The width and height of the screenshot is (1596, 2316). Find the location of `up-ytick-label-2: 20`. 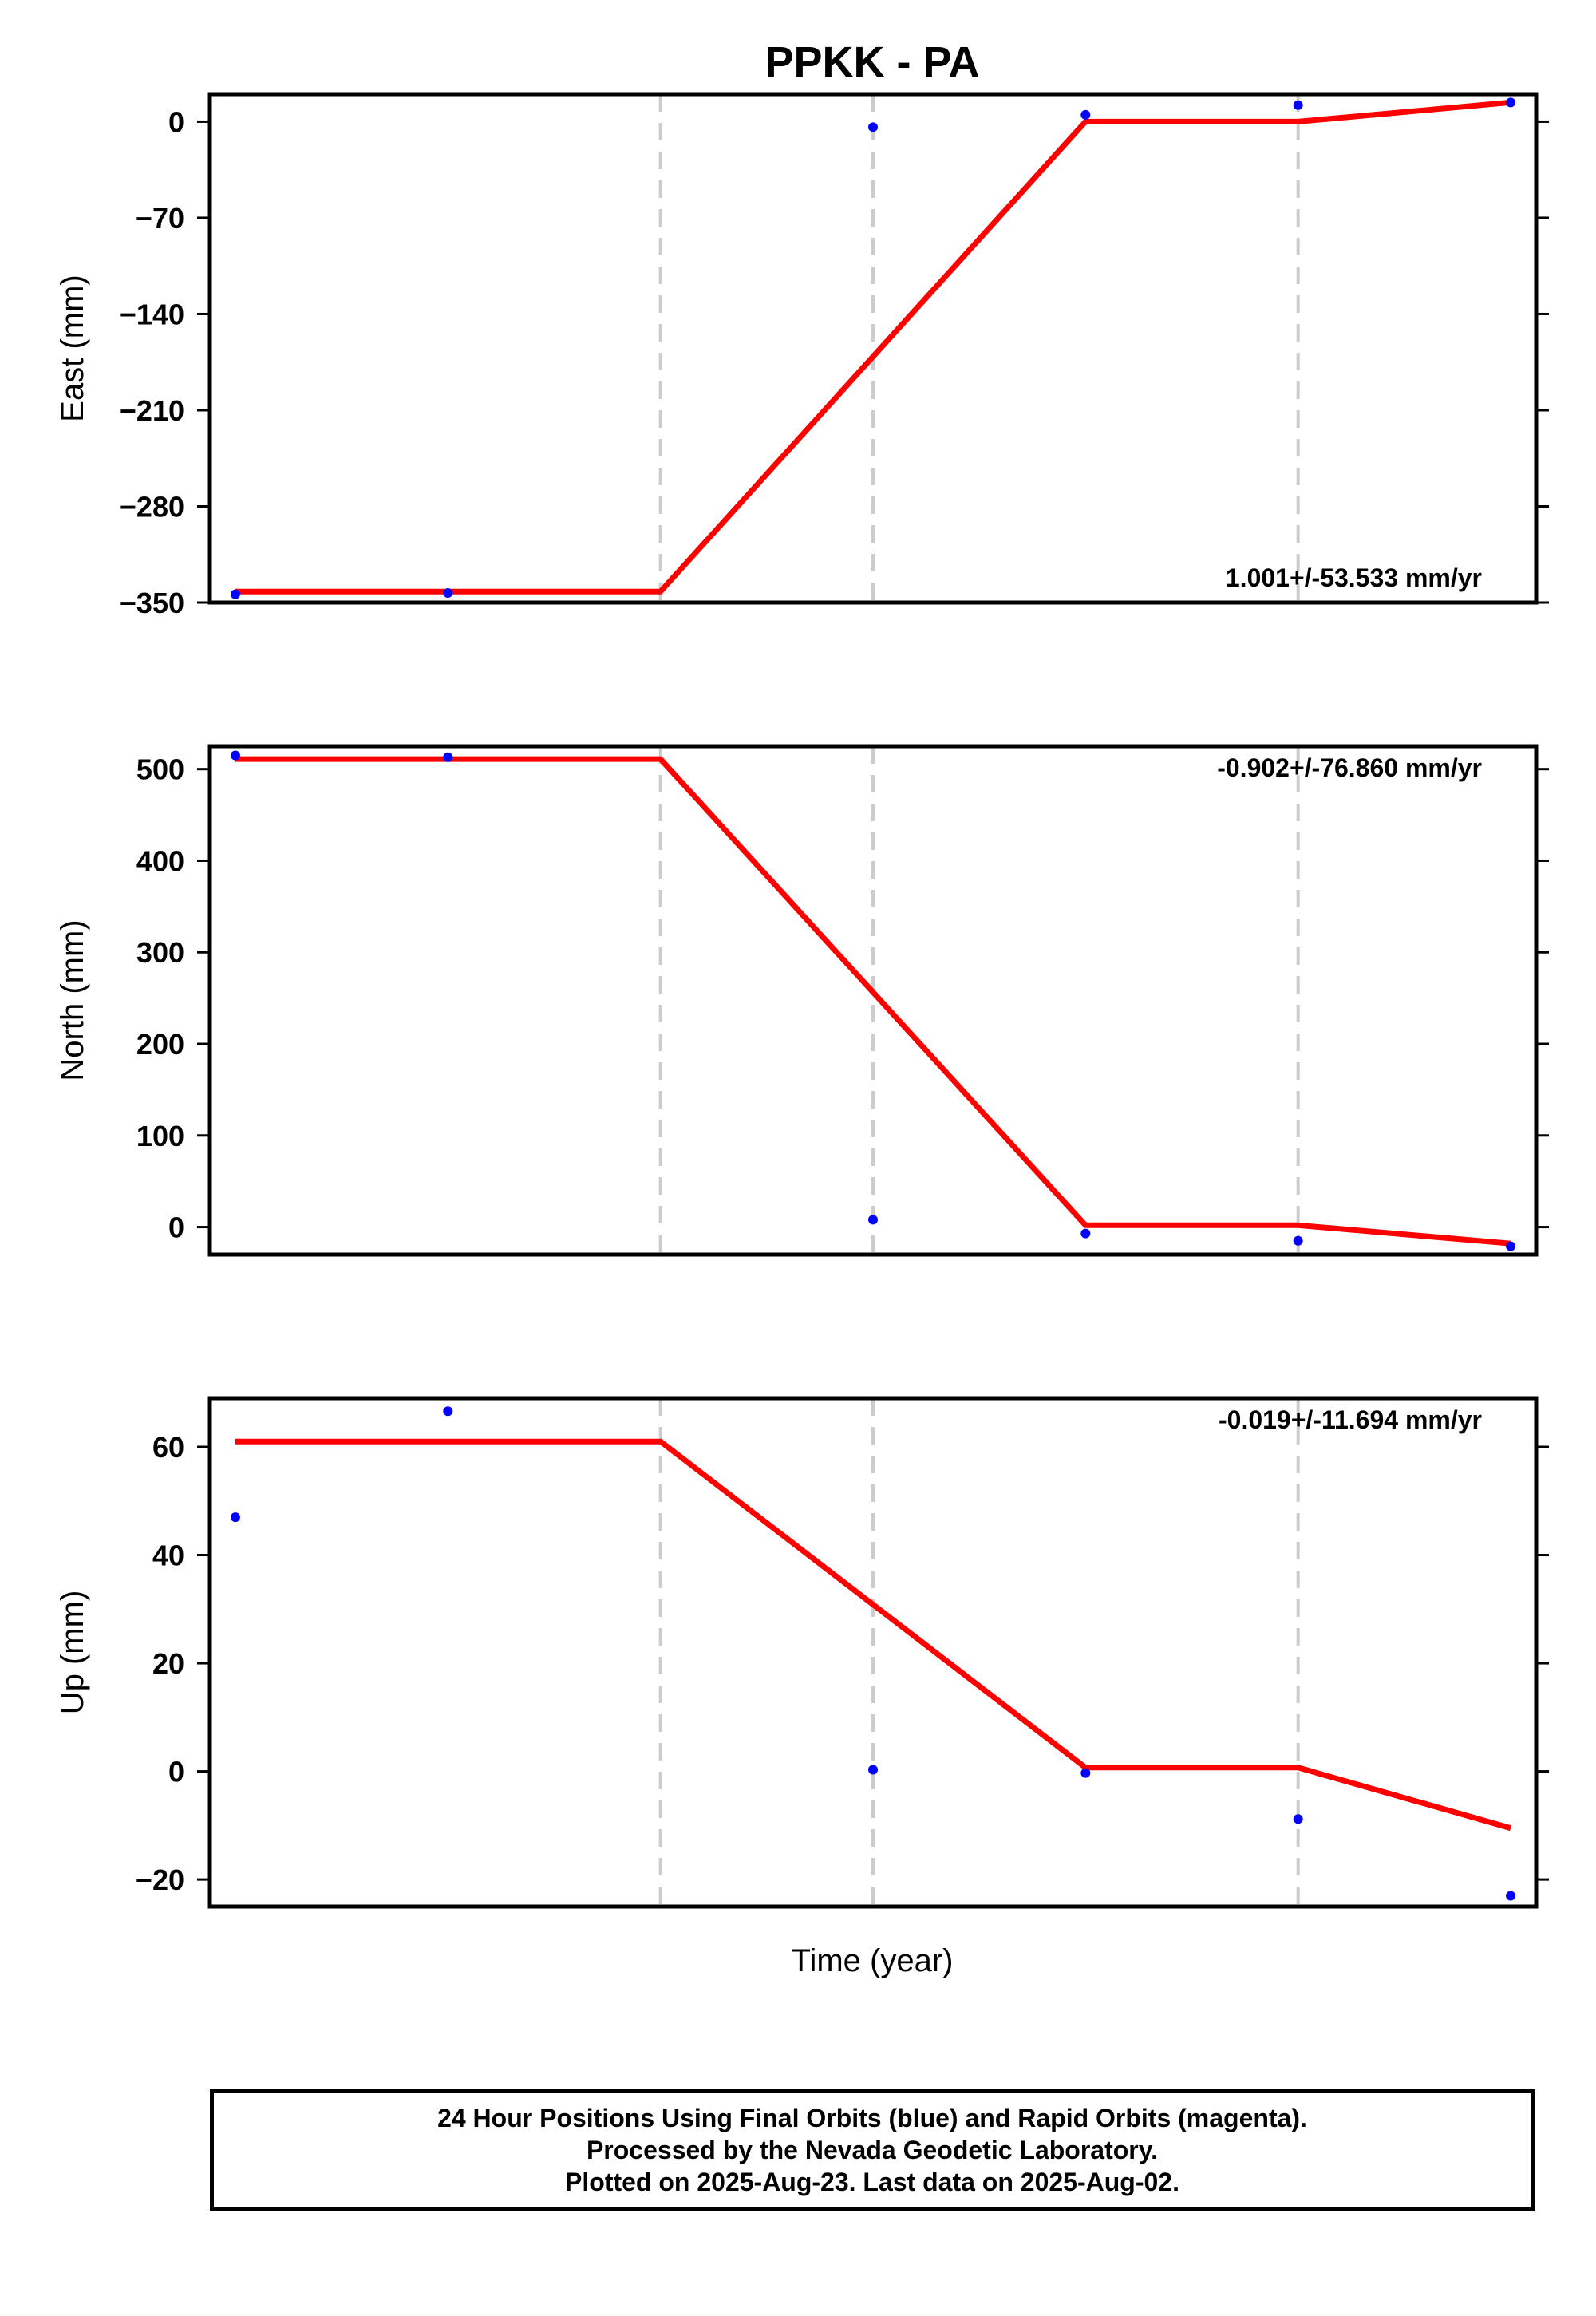

up-ytick-label-2: 20 is located at coordinates (168, 1663).